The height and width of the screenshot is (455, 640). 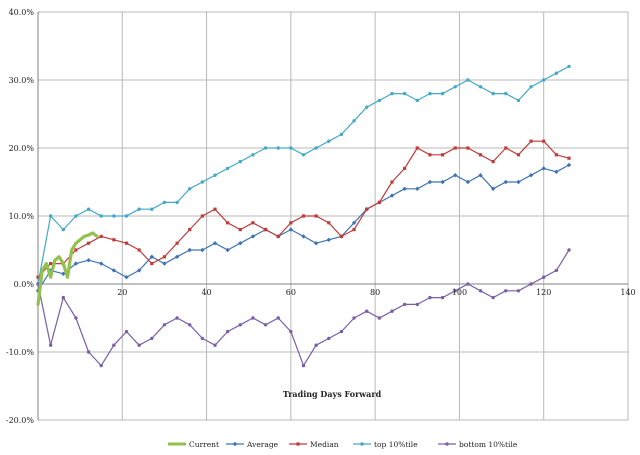 What do you see at coordinates (67, 268) in the screenshot?
I see `series-line` at bounding box center [67, 268].